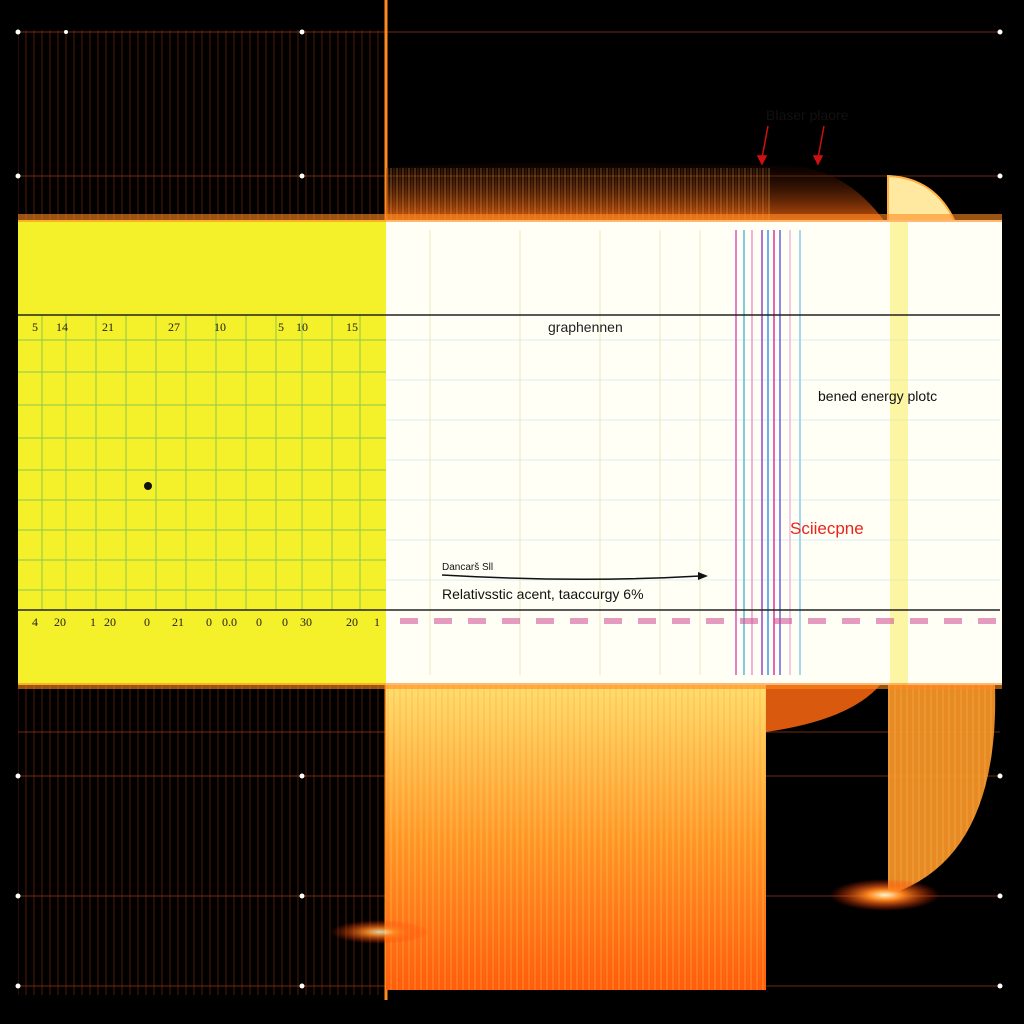 The width and height of the screenshot is (1024, 1024). I want to click on graph-name-label: graphennen, so click(585, 327).